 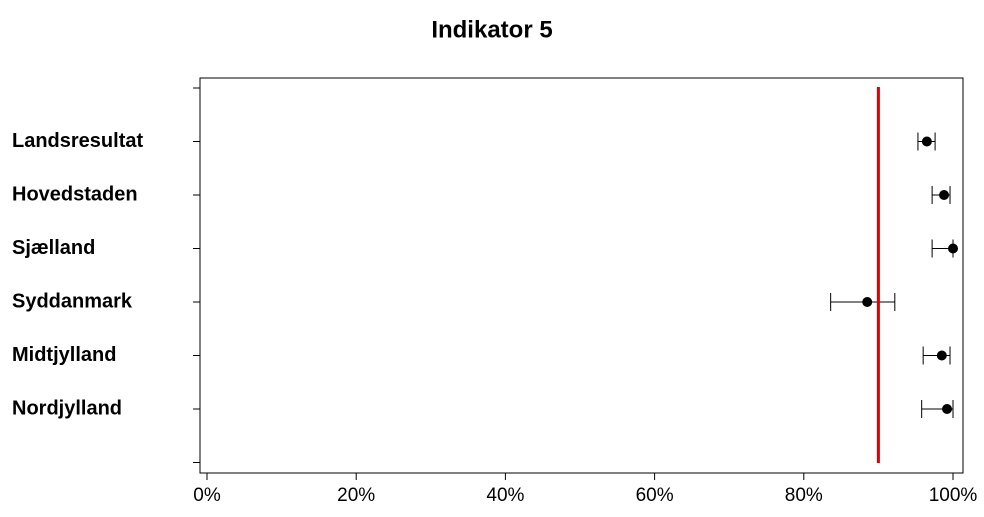 What do you see at coordinates (356, 495) in the screenshot?
I see `x-tick-label: 20%` at bounding box center [356, 495].